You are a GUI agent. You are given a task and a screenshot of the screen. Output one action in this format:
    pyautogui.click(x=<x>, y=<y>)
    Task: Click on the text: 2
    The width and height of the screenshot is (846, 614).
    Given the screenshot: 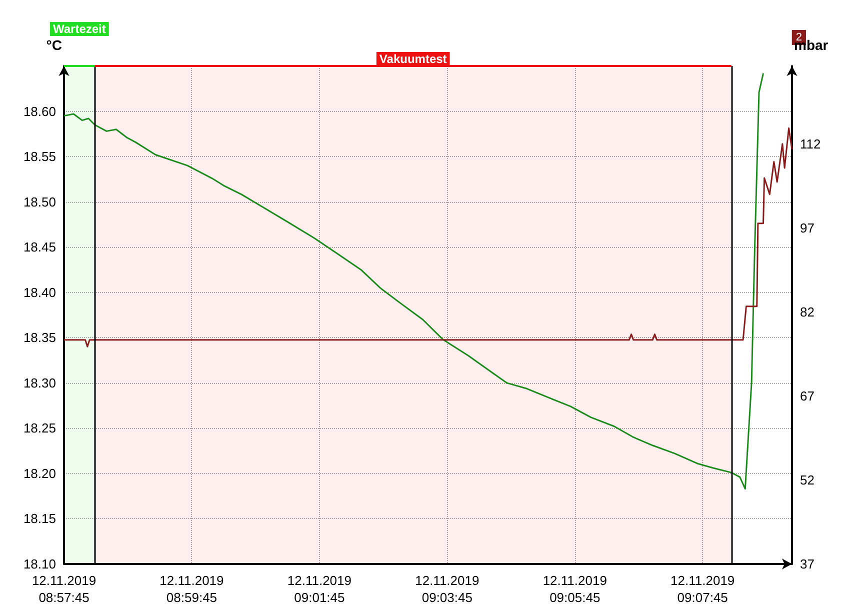 What is the action you would take?
    pyautogui.click(x=799, y=38)
    